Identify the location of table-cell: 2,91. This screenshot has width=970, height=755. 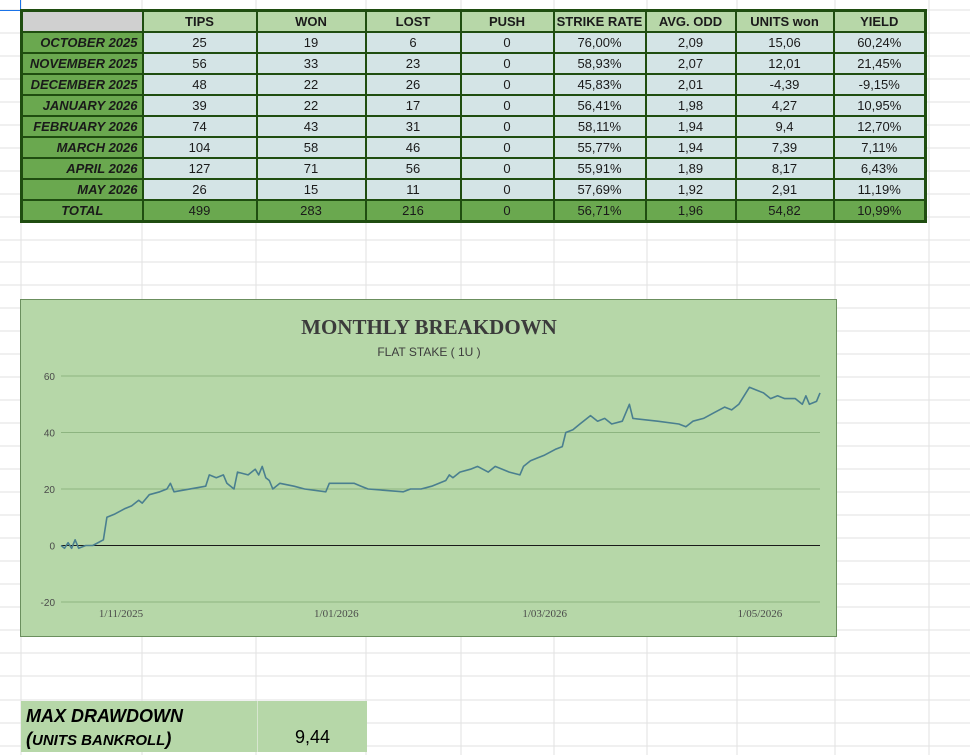
(784, 189).